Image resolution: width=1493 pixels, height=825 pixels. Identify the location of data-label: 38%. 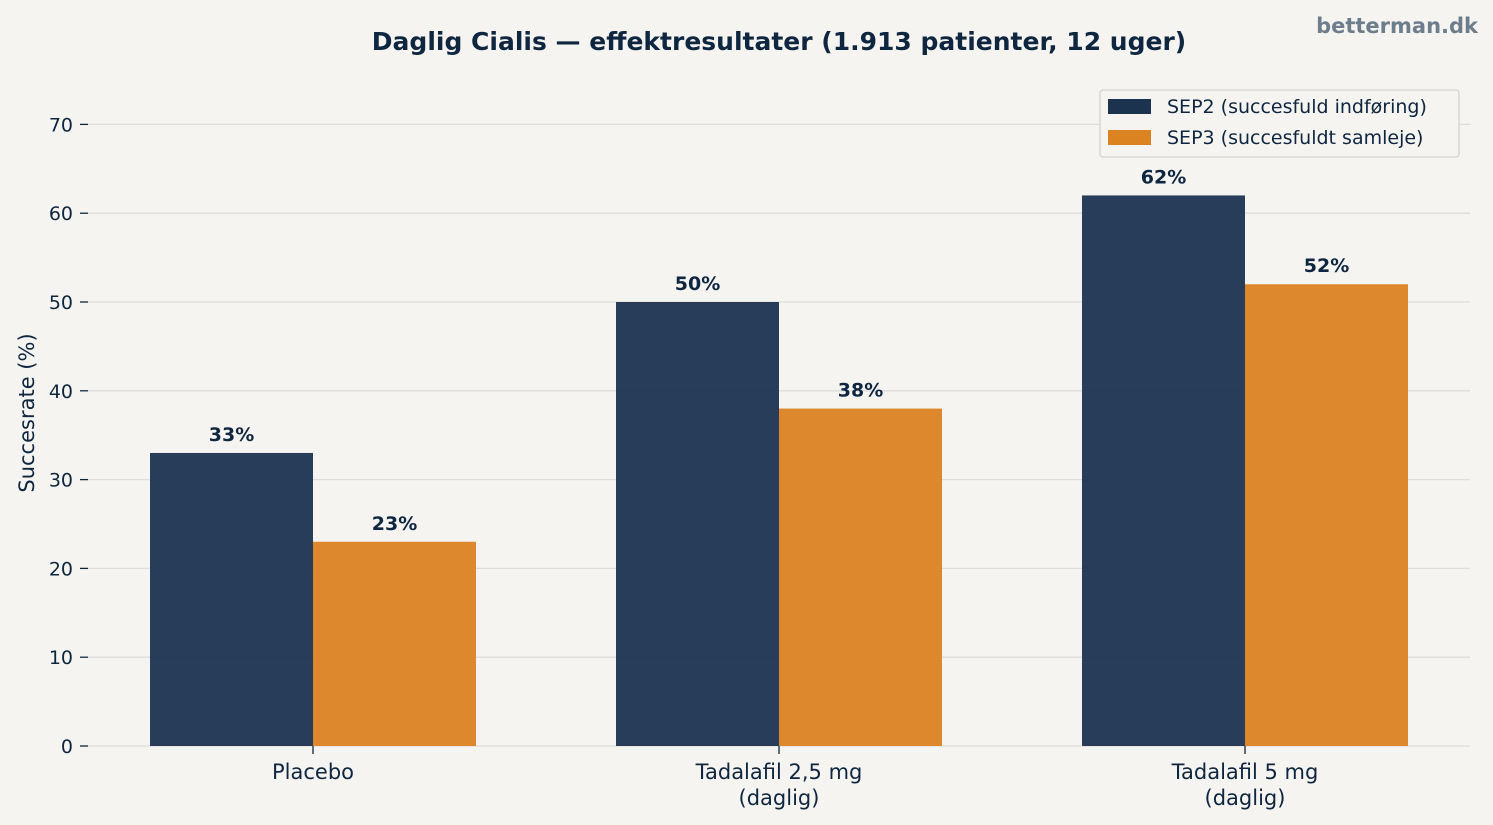
(860, 391).